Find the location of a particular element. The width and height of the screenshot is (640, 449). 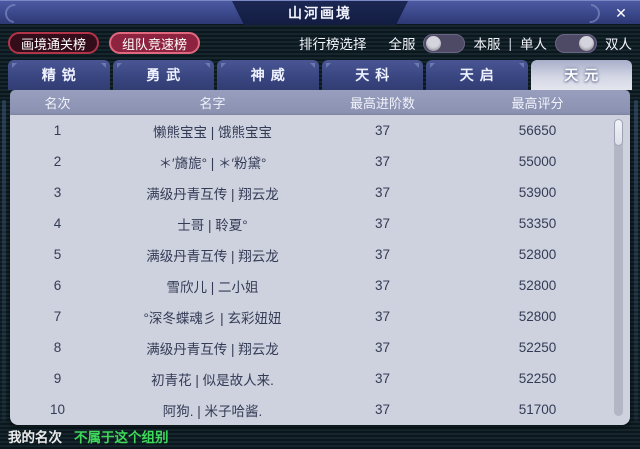

title-bar: 山河画境 ✕ is located at coordinates (320, 13).